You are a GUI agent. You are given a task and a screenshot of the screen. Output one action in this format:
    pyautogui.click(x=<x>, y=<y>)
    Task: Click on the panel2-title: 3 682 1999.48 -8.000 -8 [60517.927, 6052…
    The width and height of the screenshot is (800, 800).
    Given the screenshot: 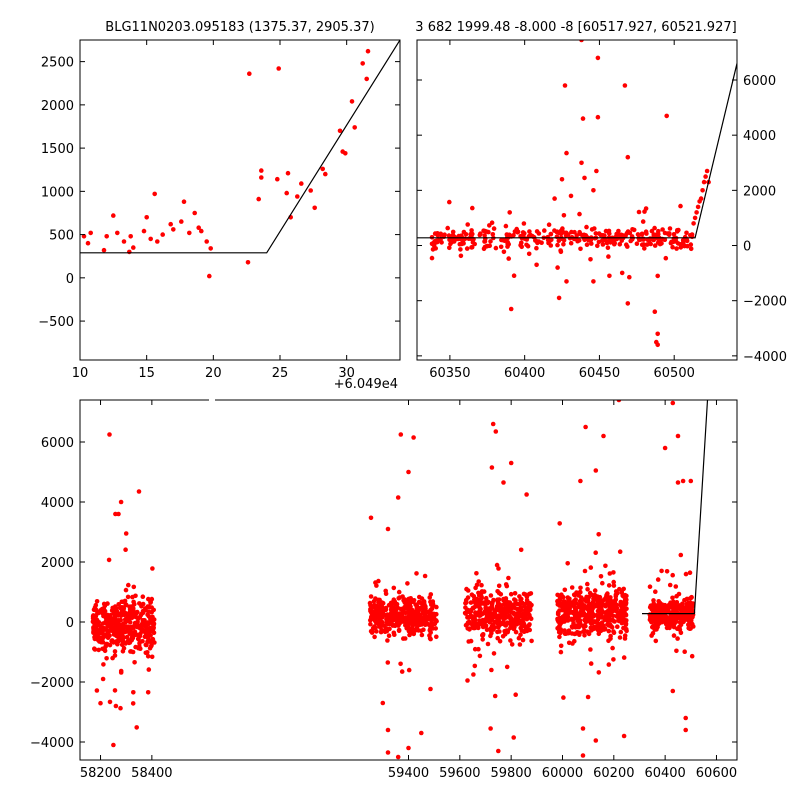 What is the action you would take?
    pyautogui.click(x=575, y=27)
    